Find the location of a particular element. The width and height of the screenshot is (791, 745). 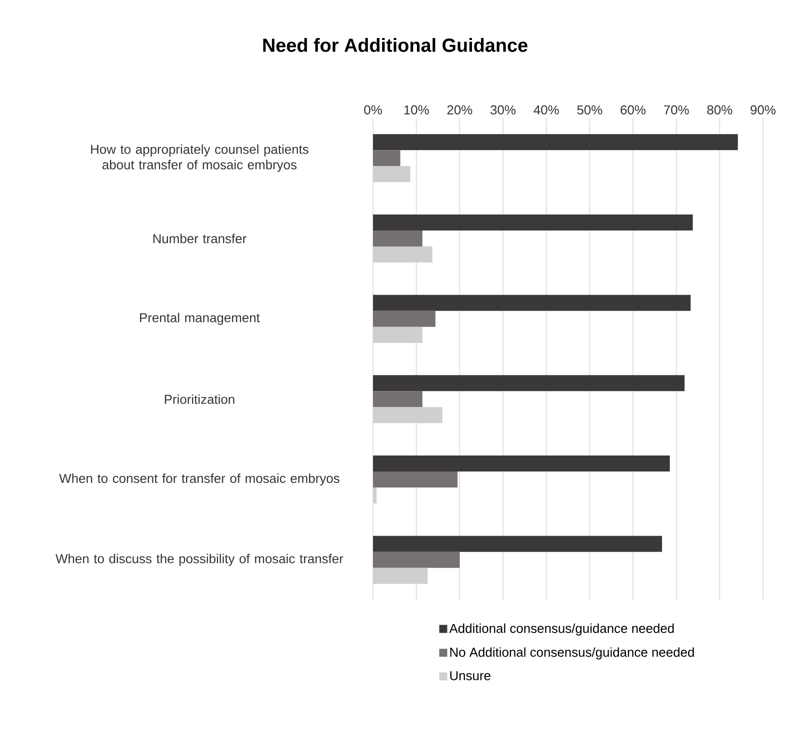

x-tick-label: 40% is located at coordinates (546, 109).